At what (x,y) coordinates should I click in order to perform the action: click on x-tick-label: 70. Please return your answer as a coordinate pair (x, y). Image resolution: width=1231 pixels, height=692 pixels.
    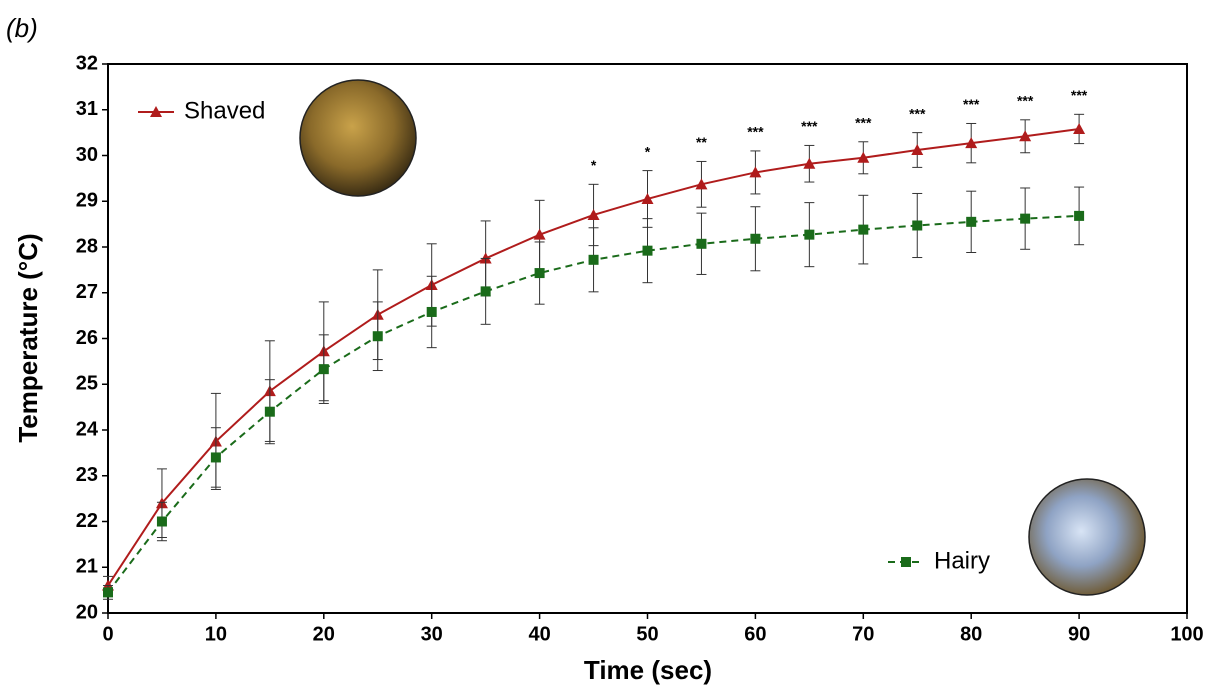
    Looking at the image, I should click on (863, 634).